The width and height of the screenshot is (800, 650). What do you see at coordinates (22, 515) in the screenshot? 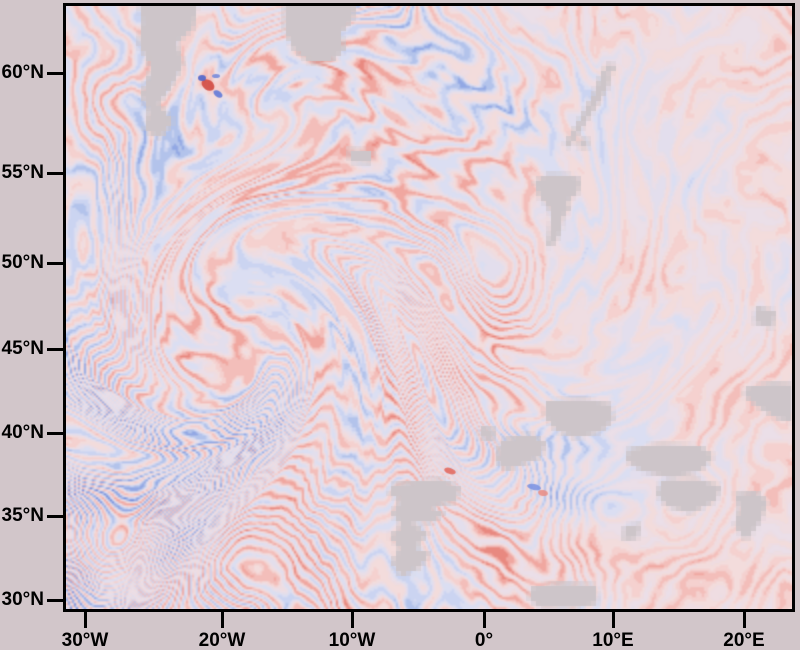
I see `y-tick-label: 35°N` at bounding box center [22, 515].